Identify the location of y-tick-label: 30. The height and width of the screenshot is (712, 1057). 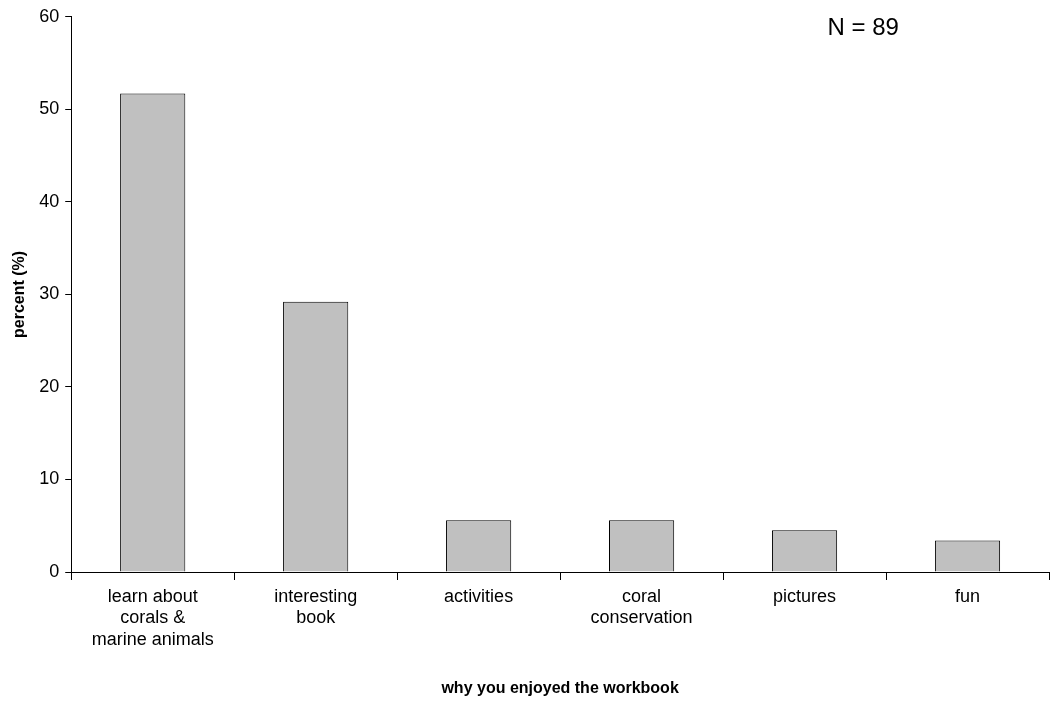
(49, 293).